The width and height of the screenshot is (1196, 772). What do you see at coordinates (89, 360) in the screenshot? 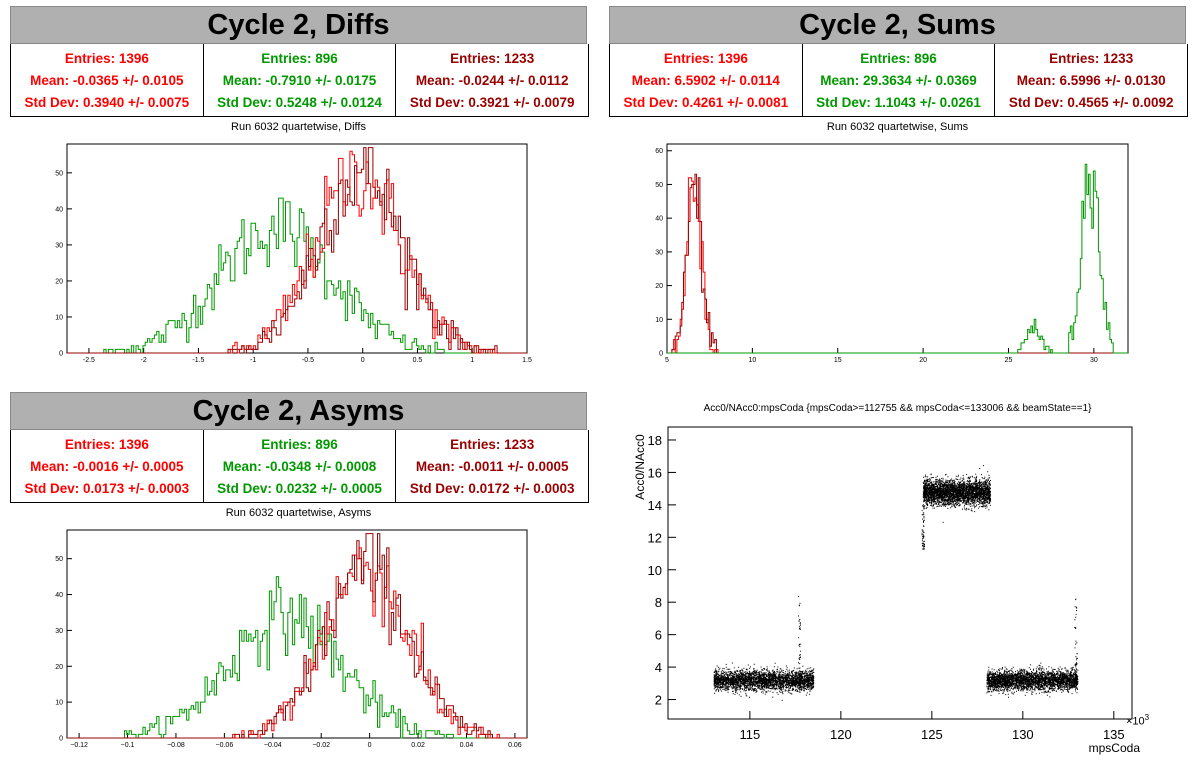
I see `x-tick-label: -2.5` at bounding box center [89, 360].